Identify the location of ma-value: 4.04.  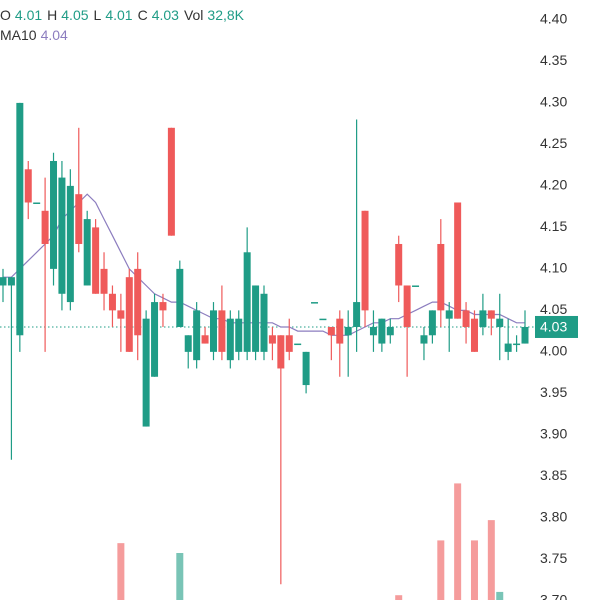
(54, 35).